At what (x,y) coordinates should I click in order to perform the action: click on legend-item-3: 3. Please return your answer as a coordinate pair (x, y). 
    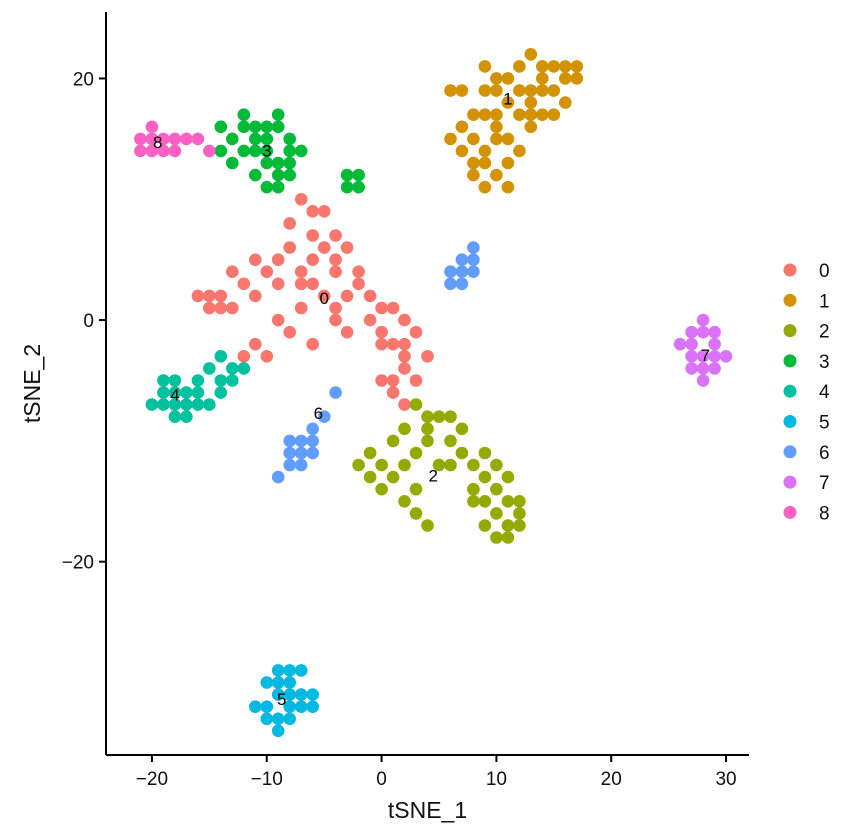
    Looking at the image, I should click on (806, 362).